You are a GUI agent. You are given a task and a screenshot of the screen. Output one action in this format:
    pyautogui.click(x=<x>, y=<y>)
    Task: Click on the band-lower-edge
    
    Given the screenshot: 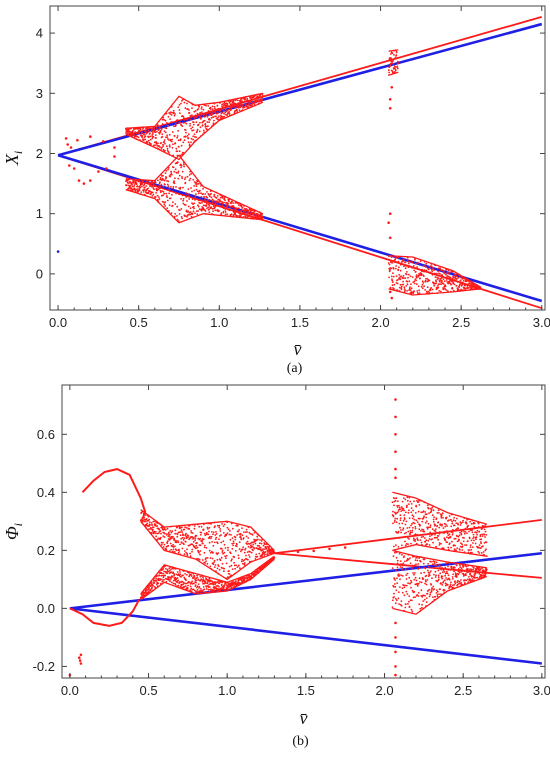 What is the action you would take?
    pyautogui.click(x=434, y=292)
    